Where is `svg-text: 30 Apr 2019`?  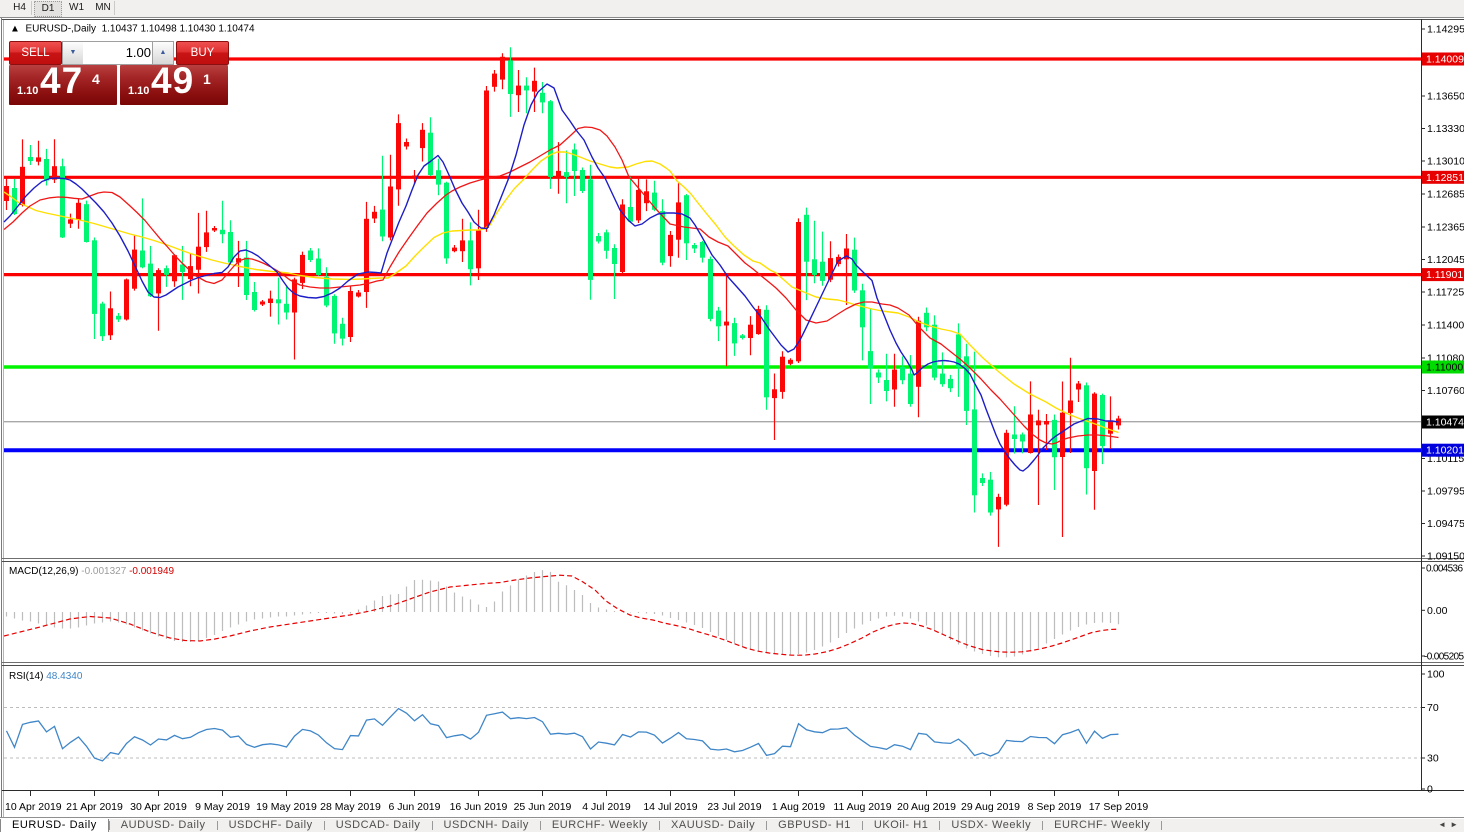 svg-text: 30 Apr 2019 is located at coordinates (158, 807).